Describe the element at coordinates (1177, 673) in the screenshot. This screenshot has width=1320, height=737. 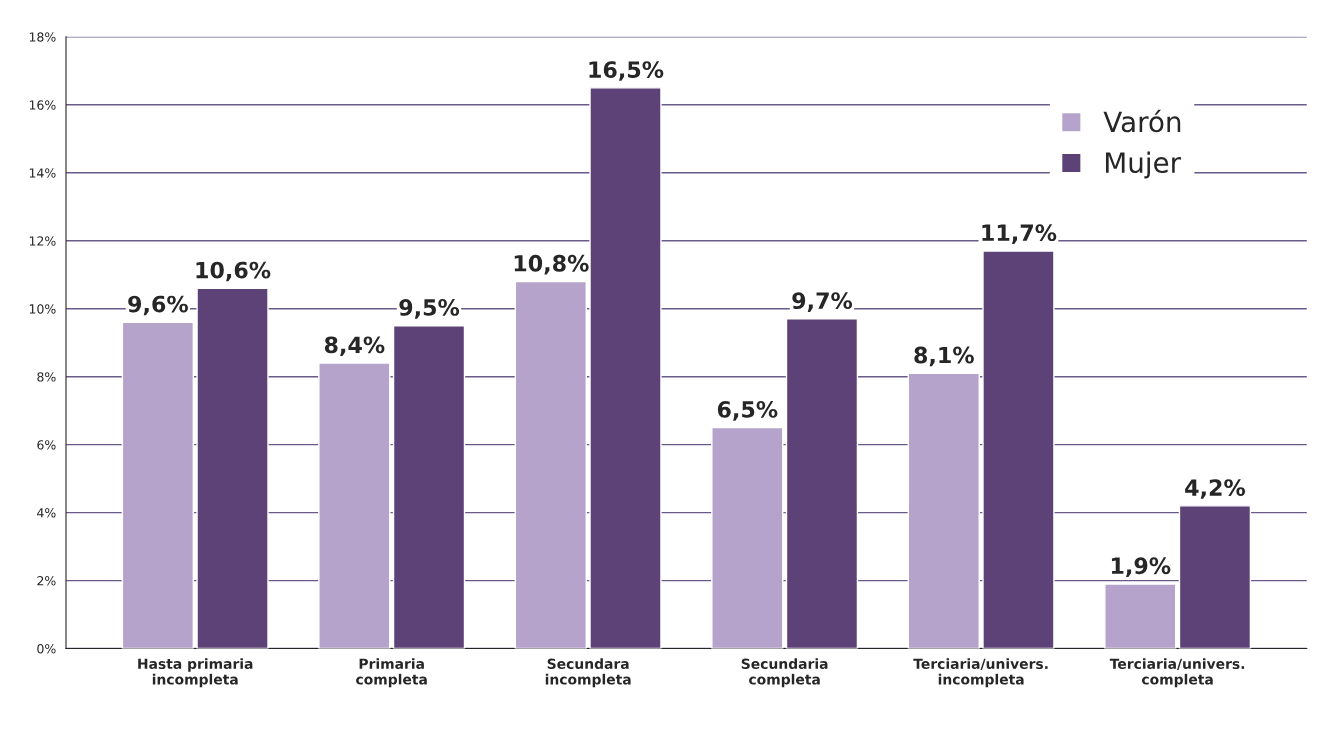
I see `x-tick-label: Terciaria/univers. completa` at that location.